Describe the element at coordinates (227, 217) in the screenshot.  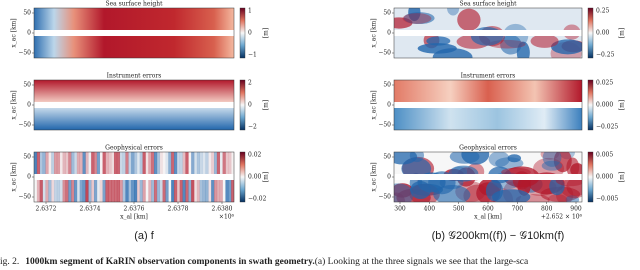
I see `x-offset: ×10⁶` at that location.